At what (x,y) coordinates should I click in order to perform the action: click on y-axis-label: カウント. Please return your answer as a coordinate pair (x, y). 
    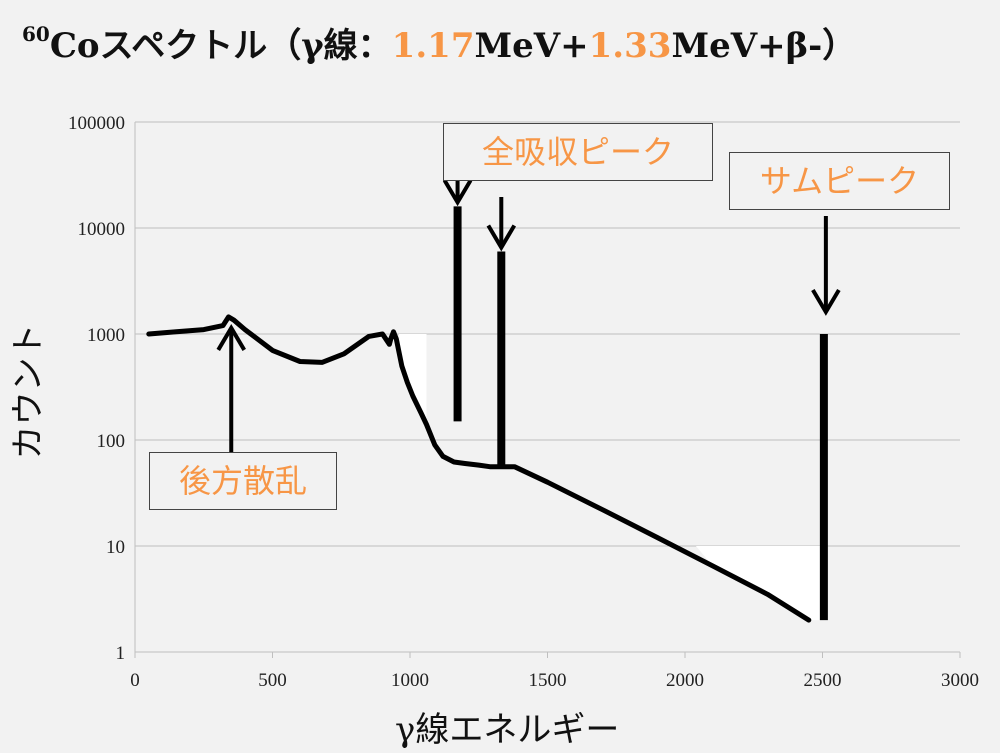
    Looking at the image, I should click on (28, 391).